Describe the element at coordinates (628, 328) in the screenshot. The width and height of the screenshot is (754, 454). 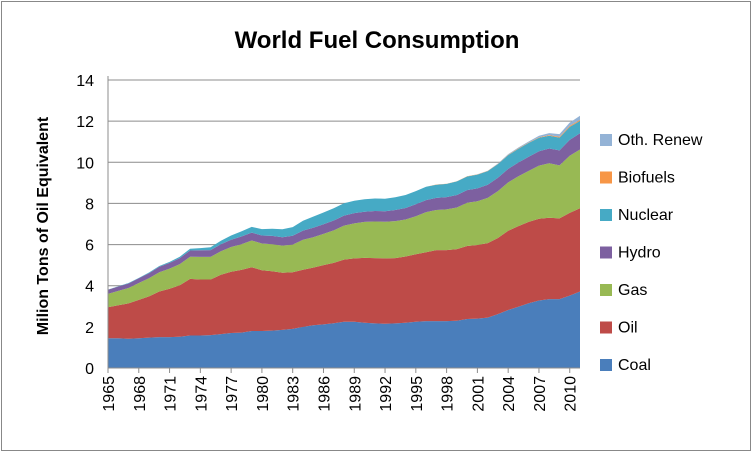
I see `legend-label: Oil` at that location.